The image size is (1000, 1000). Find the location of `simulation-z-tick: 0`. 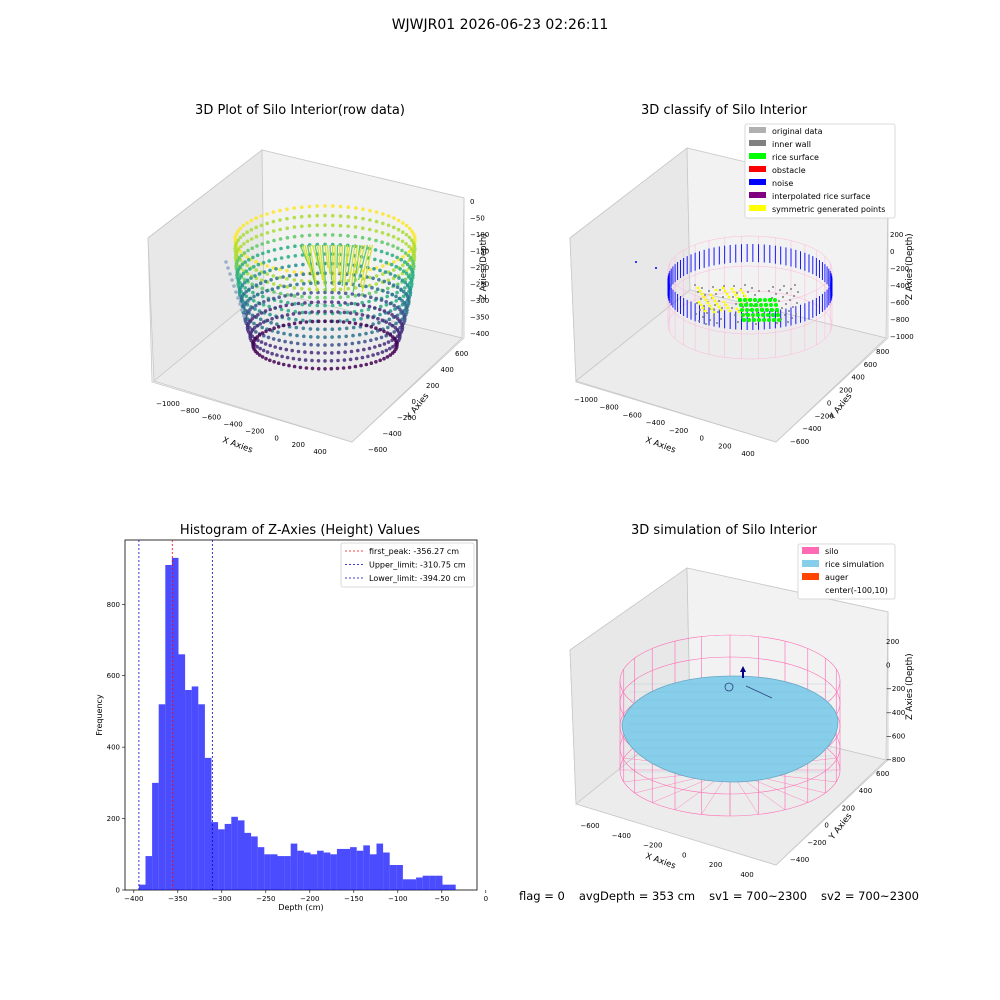

simulation-z-tick: 0 is located at coordinates (888, 666).